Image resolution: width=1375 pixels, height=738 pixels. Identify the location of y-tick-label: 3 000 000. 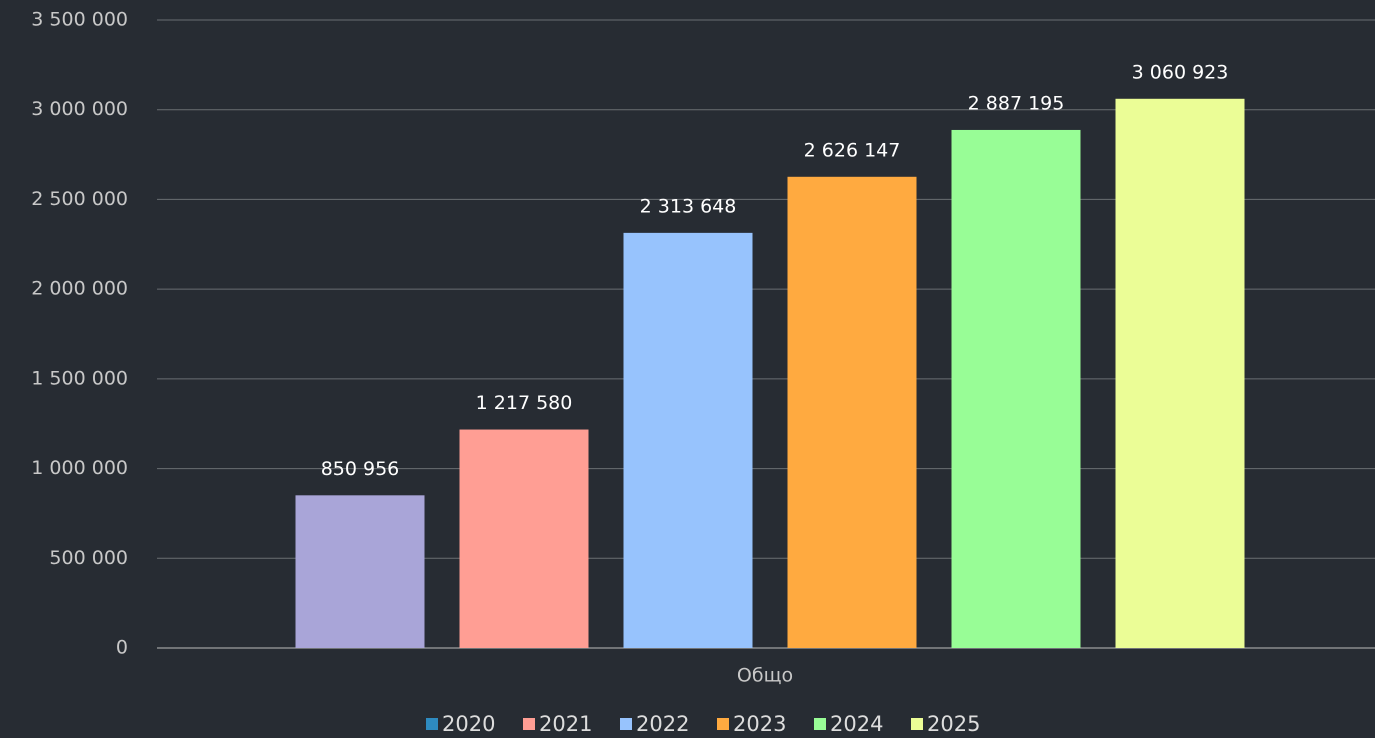
(79, 109).